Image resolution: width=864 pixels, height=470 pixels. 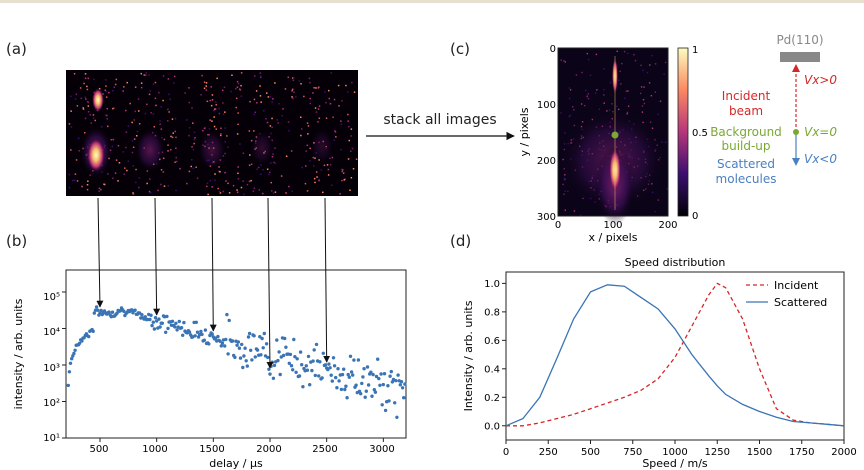 I want to click on vx-negative-label: Vx<0, so click(x=820, y=159).